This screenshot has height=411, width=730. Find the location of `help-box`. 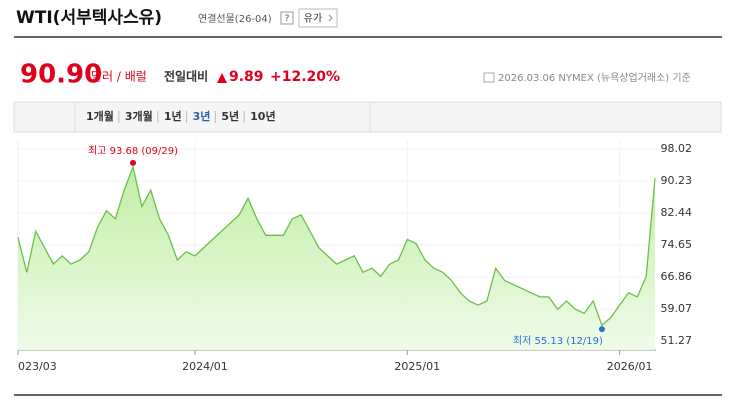

help-box is located at coordinates (287, 18).